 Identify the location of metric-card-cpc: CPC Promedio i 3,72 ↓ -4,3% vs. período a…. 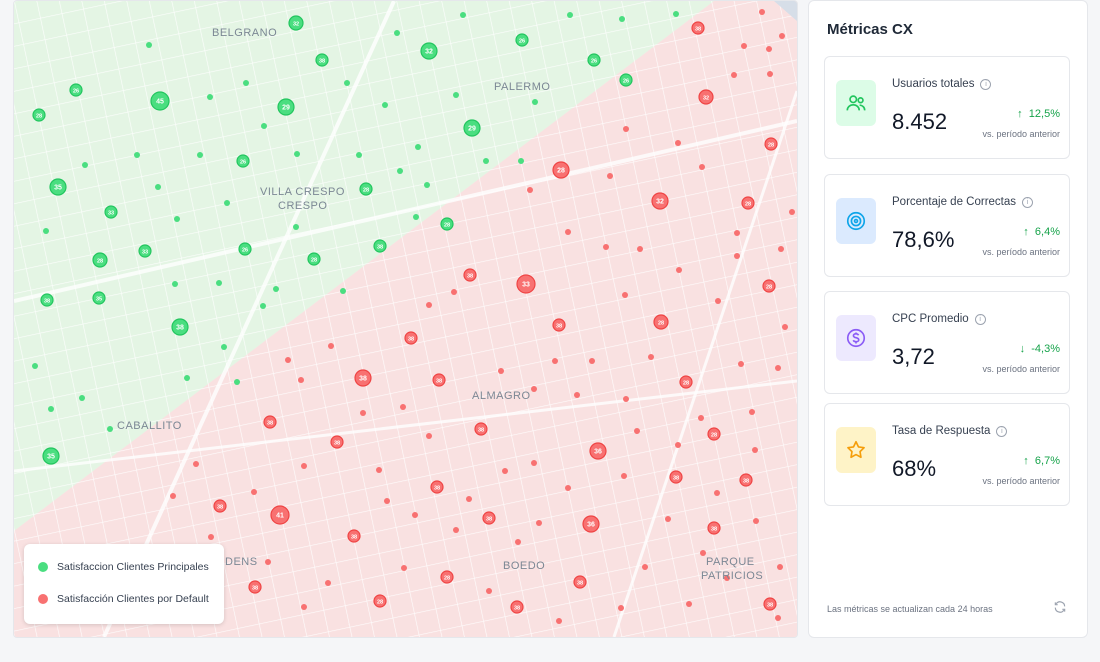
(947, 342).